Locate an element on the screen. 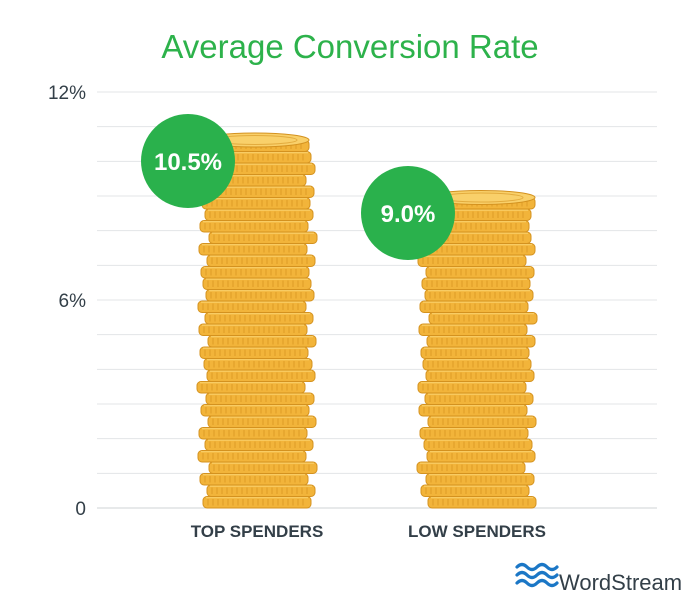 This screenshot has height=600, width=700. chart-title: Average Conversion Rate is located at coordinates (349, 46).